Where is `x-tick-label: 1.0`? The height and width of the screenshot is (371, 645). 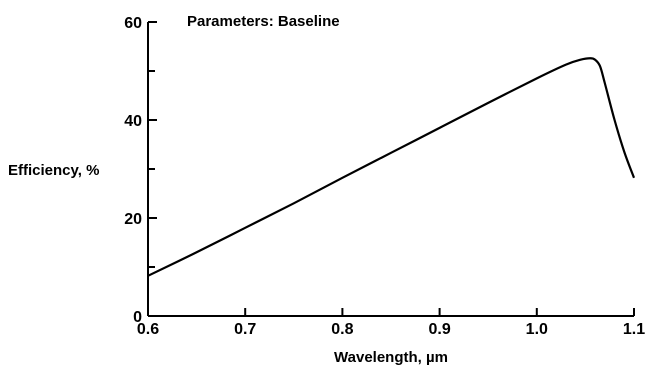 x-tick-label: 1.0 is located at coordinates (537, 329).